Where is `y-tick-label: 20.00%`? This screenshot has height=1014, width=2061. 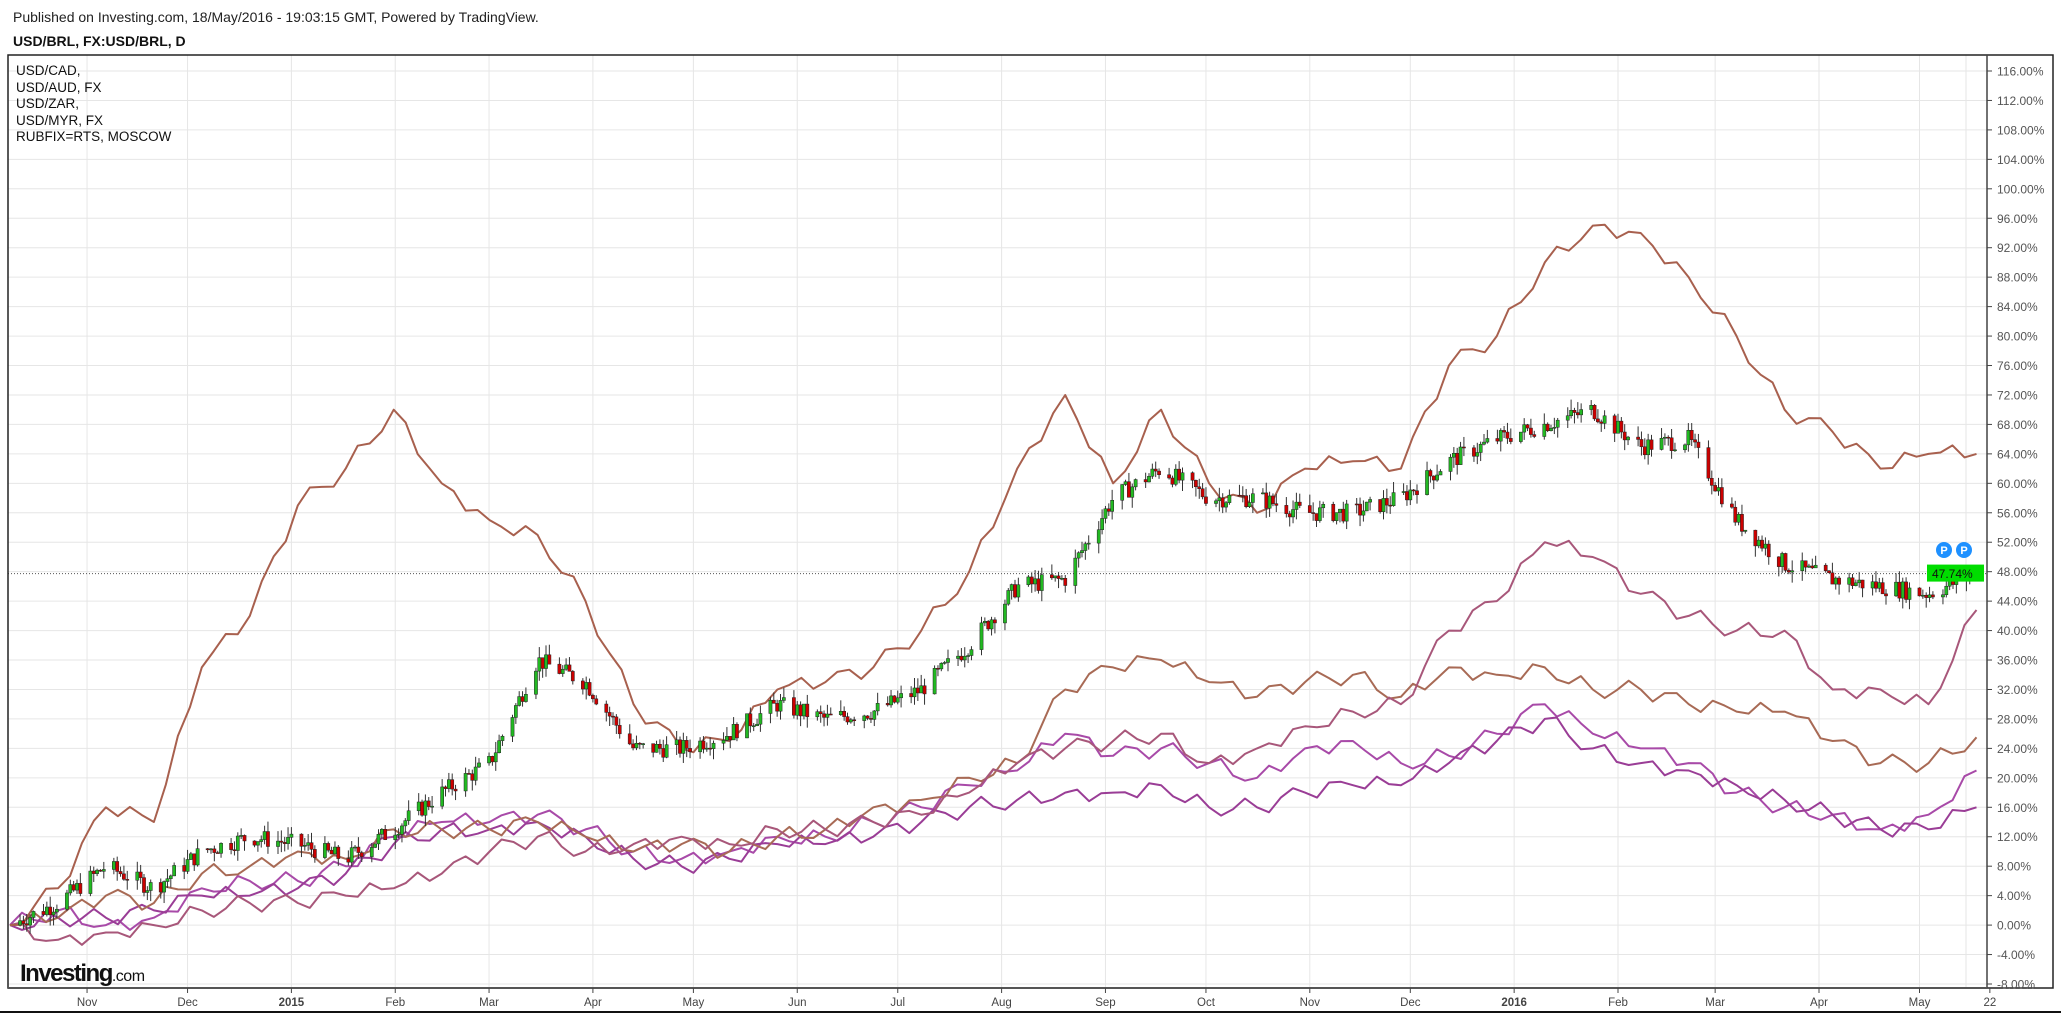
y-tick-label: 20.00% is located at coordinates (2017, 778).